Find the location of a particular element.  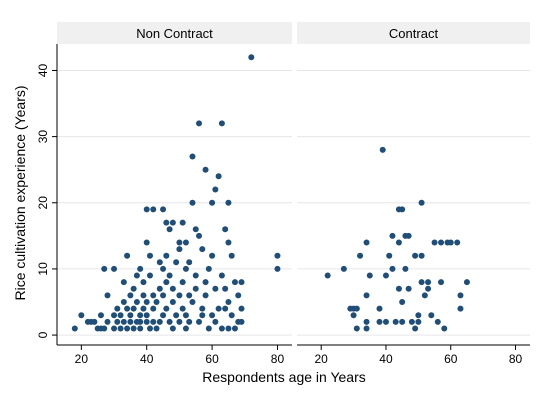

x-tick-label: 40 is located at coordinates (386, 359).